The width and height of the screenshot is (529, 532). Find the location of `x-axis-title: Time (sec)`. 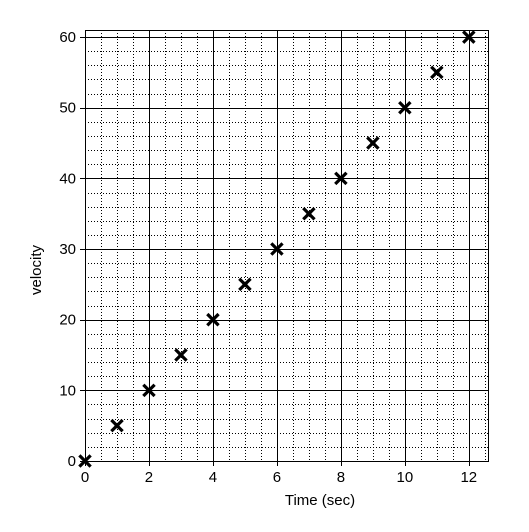

x-axis-title: Time (sec) is located at coordinates (320, 500).